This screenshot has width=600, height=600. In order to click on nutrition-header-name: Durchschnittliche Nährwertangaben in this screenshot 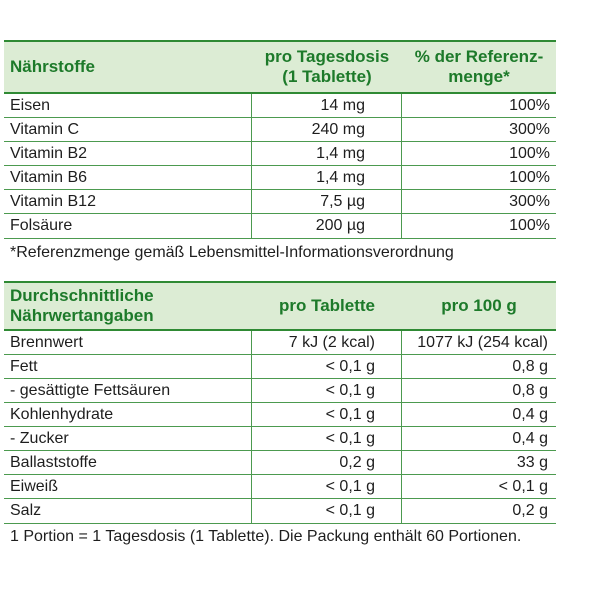, I will do `click(128, 306)`.